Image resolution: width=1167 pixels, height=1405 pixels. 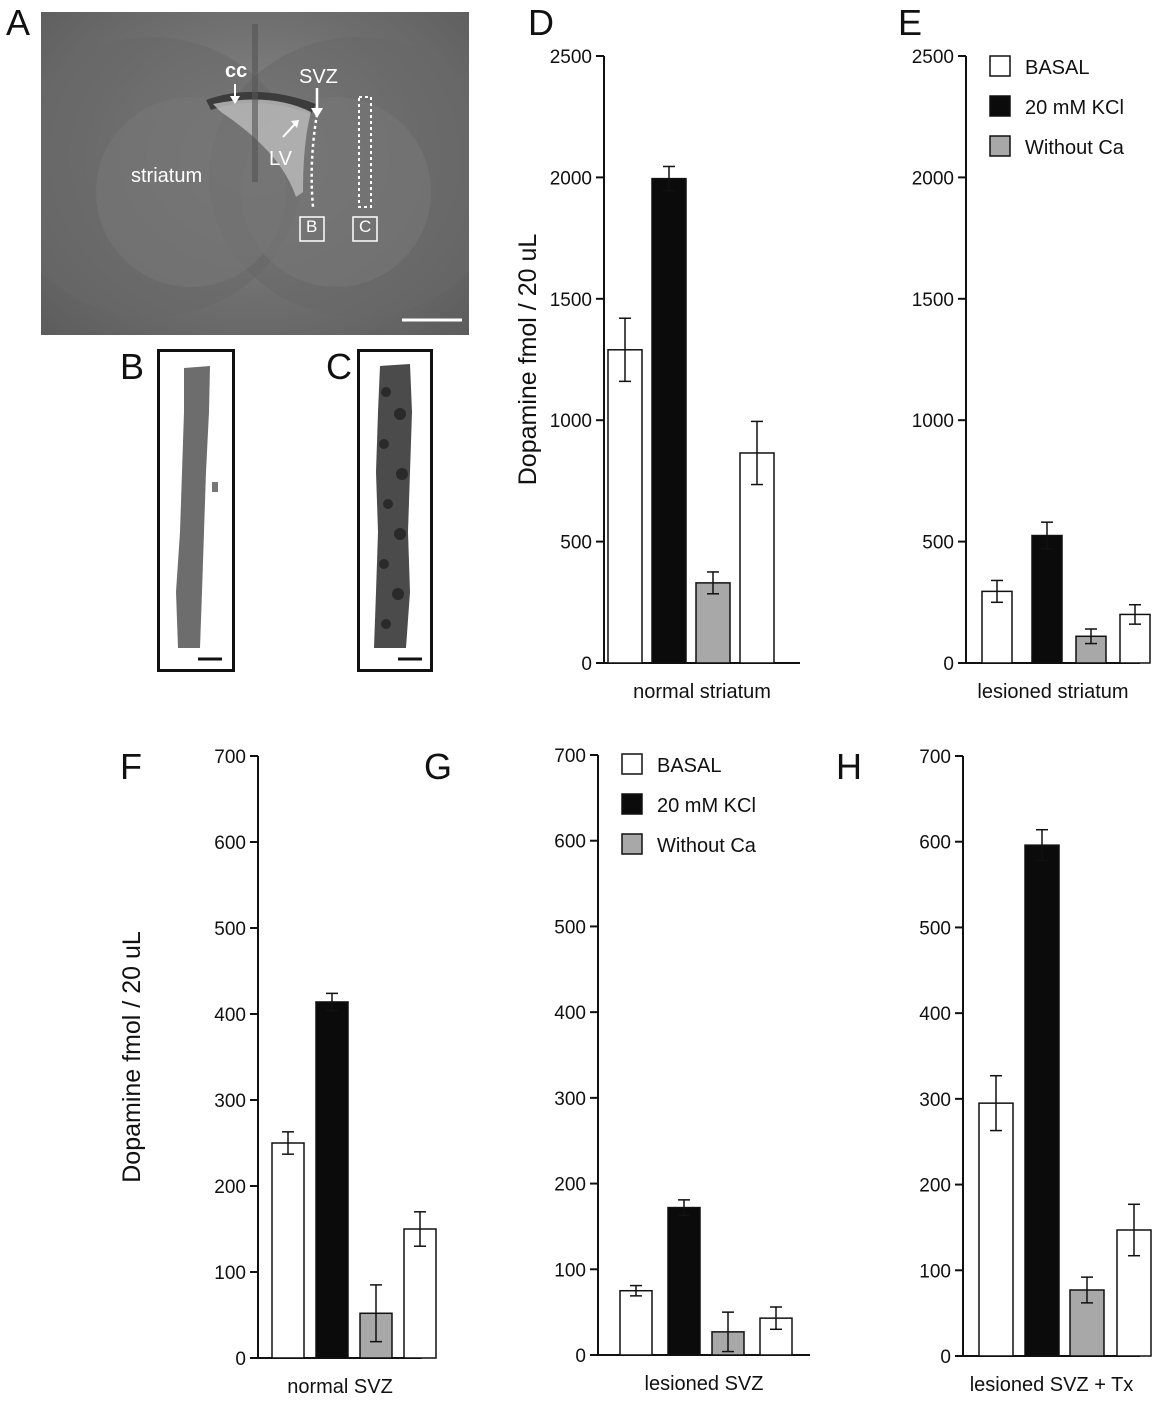 What do you see at coordinates (18, 22) in the screenshot?
I see `panel-label-a: A` at bounding box center [18, 22].